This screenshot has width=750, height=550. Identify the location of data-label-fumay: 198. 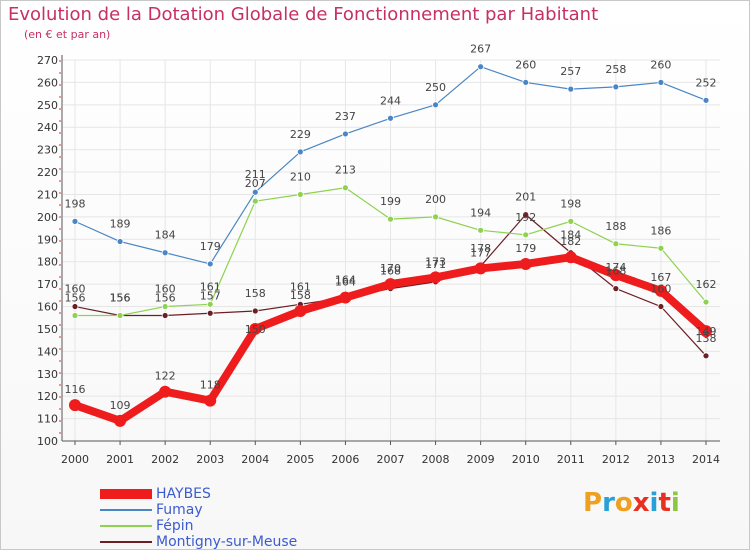
(75, 203).